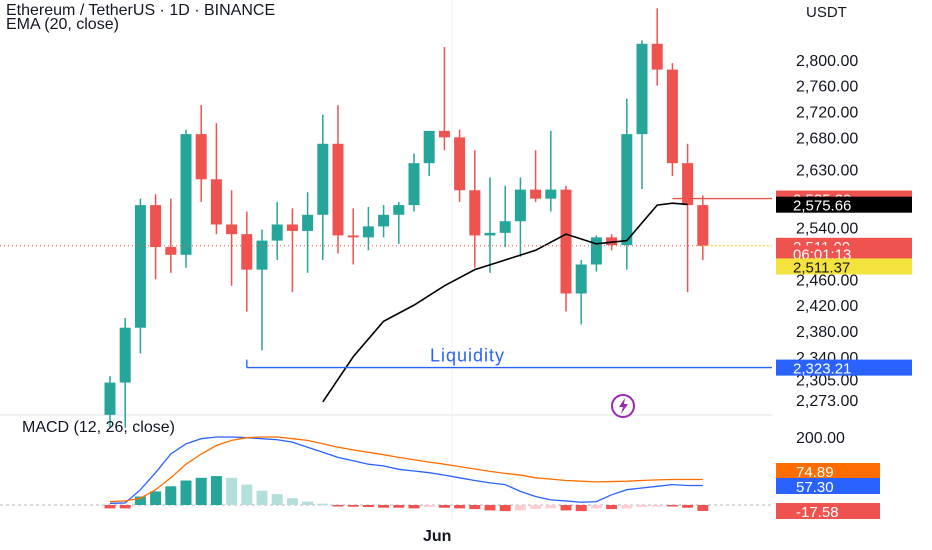 Image resolution: width=932 pixels, height=550 pixels. What do you see at coordinates (827, 229) in the screenshot?
I see `price-axis-tick-label: 2,540.00` at bounding box center [827, 229].